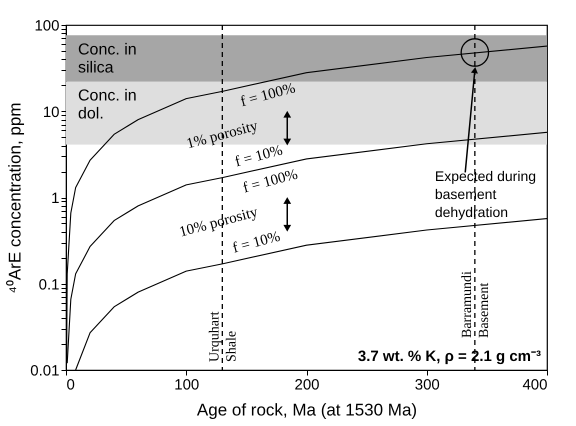 This screenshot has height=426, width=576. I want to click on ref-line-label: Barramundi Basement, so click(476, 304).